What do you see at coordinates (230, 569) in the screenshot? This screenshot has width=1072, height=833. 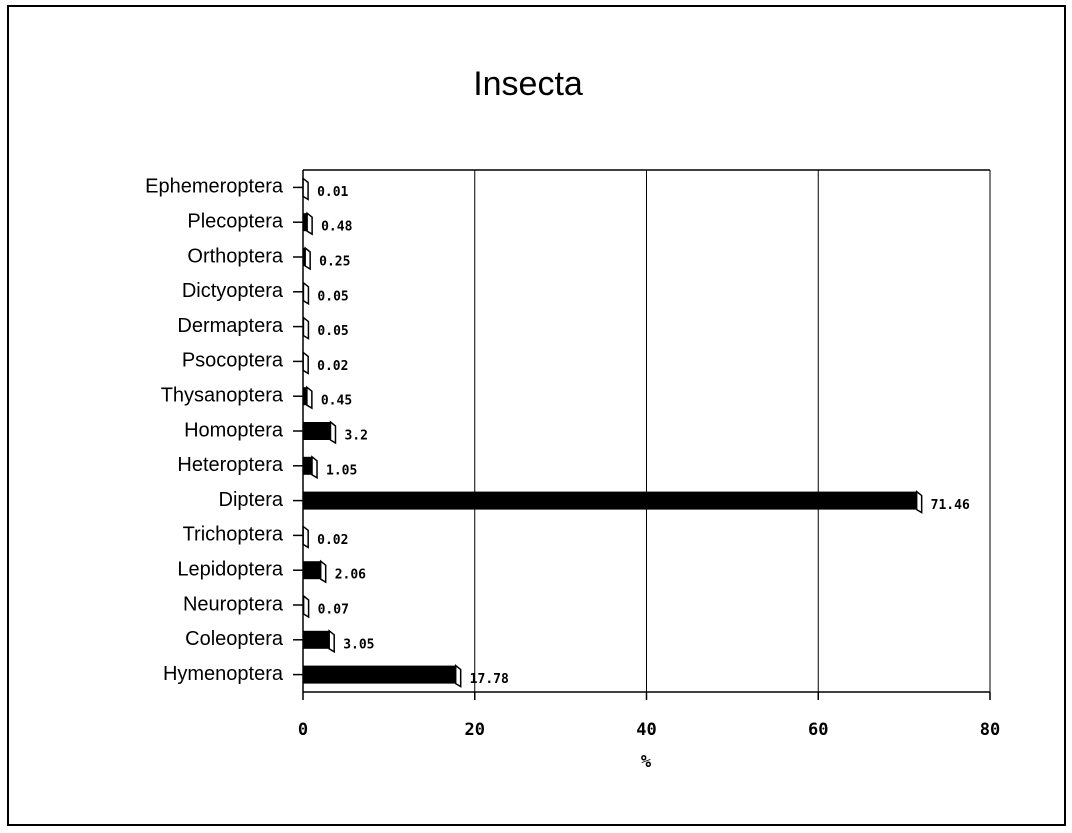 I see `y-tick-label: Lepidoptera` at bounding box center [230, 569].